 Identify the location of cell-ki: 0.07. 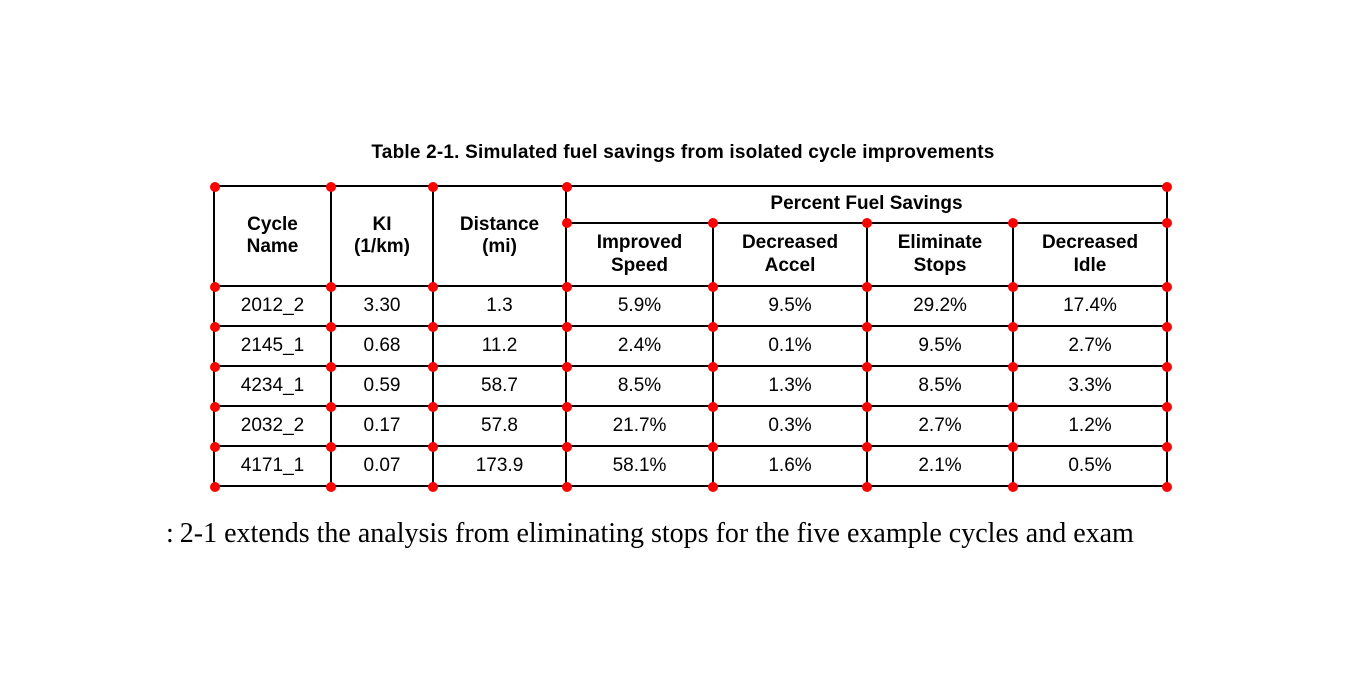
(382, 466).